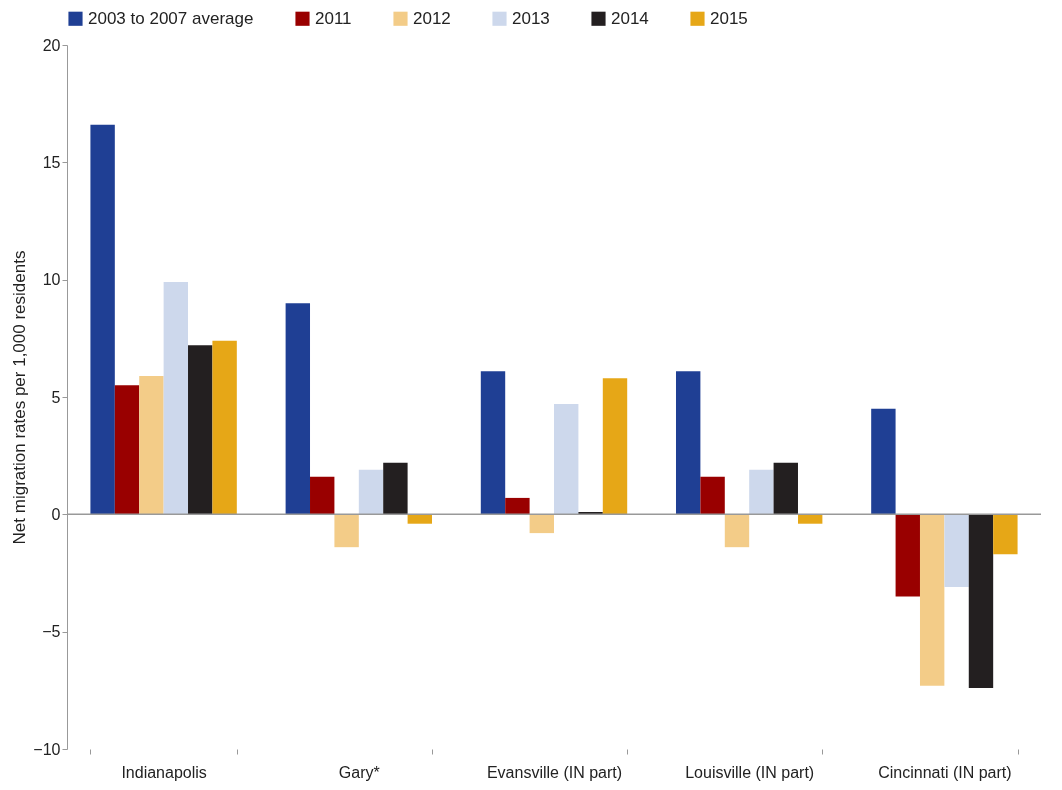  What do you see at coordinates (56, 397) in the screenshot?
I see `y-tick-label: 5` at bounding box center [56, 397].